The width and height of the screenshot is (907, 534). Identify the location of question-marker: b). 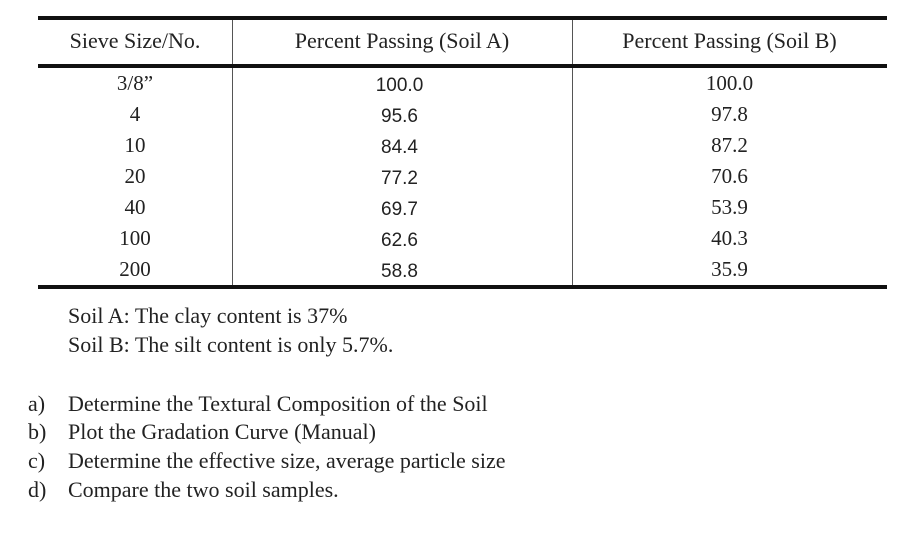
(37, 431).